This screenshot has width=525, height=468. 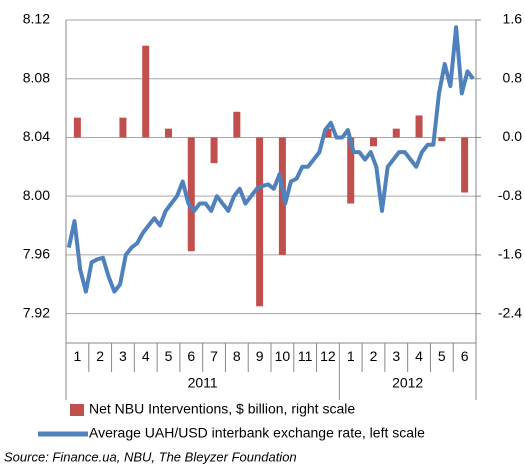 What do you see at coordinates (328, 356) in the screenshot?
I see `x-tick-label: 12` at bounding box center [328, 356].